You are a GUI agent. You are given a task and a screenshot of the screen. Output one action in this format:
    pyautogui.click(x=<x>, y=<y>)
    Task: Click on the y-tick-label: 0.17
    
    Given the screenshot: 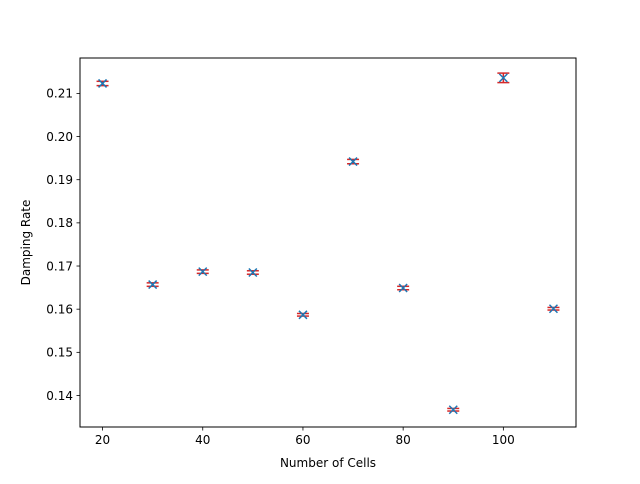 What is the action you would take?
    pyautogui.click(x=59, y=266)
    